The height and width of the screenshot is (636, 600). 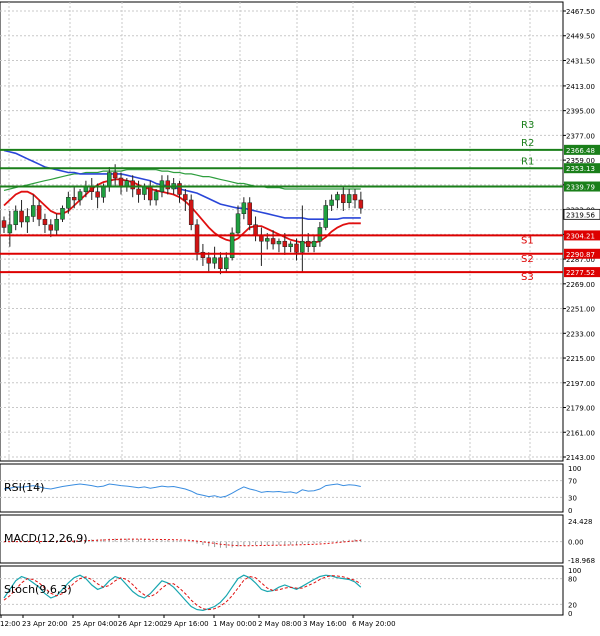 What do you see at coordinates (282, 590) in the screenshot?
I see `stoch-panel-frame` at bounding box center [282, 590].